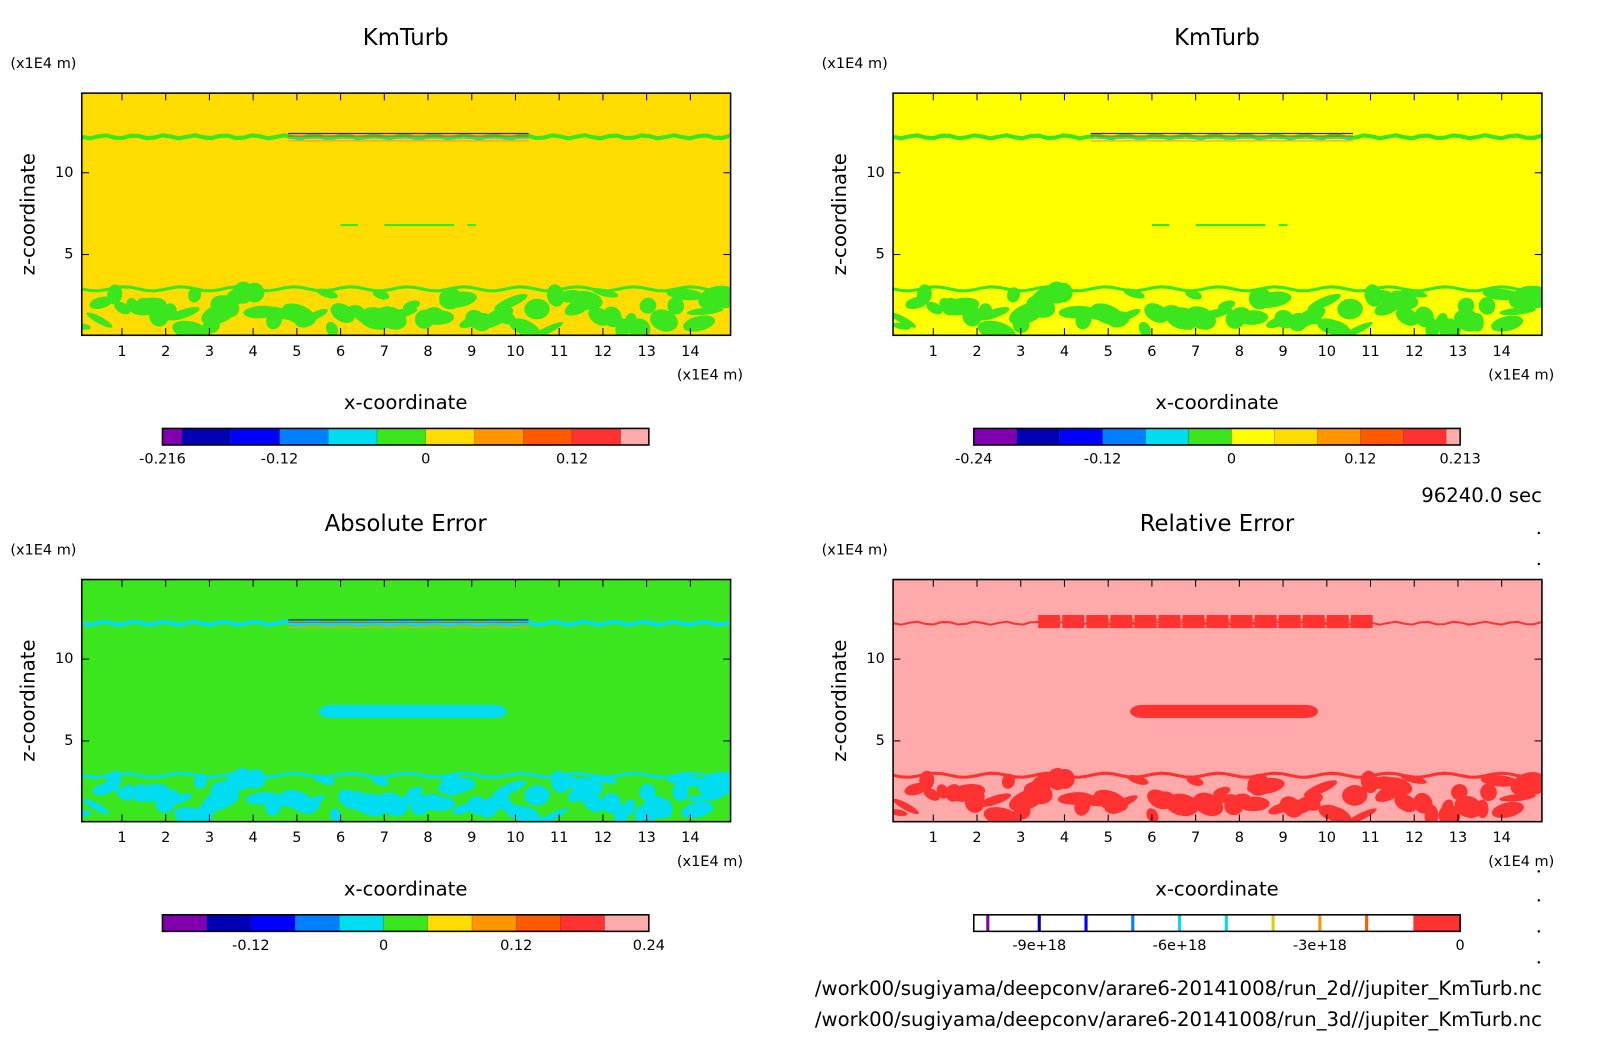 The width and height of the screenshot is (1604, 1054). I want to click on field-band, so click(406, 775).